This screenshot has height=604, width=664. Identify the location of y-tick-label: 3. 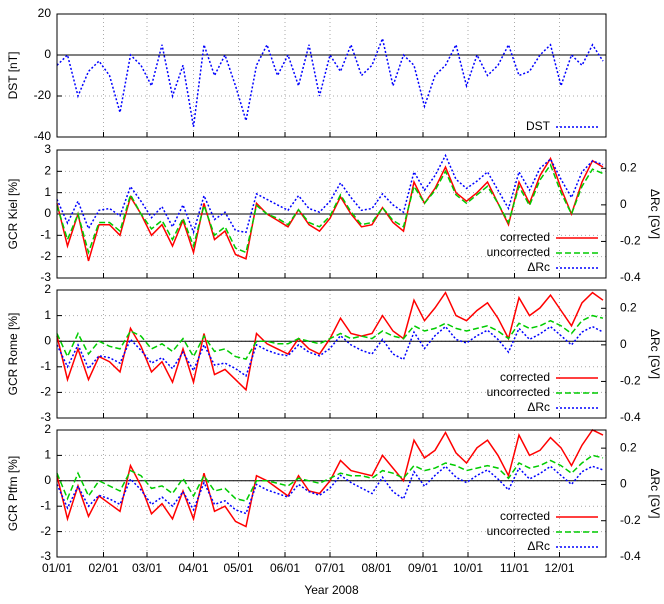
(47, 149).